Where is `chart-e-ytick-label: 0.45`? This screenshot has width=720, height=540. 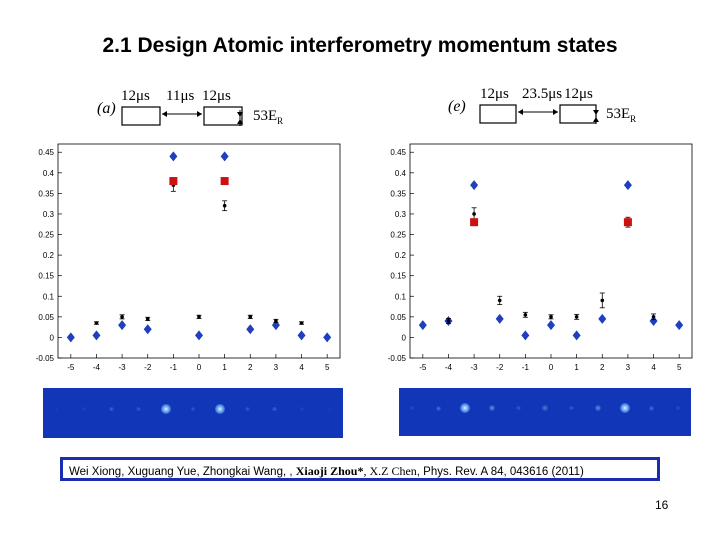 chart-e-ytick-label: 0.45 is located at coordinates (398, 152).